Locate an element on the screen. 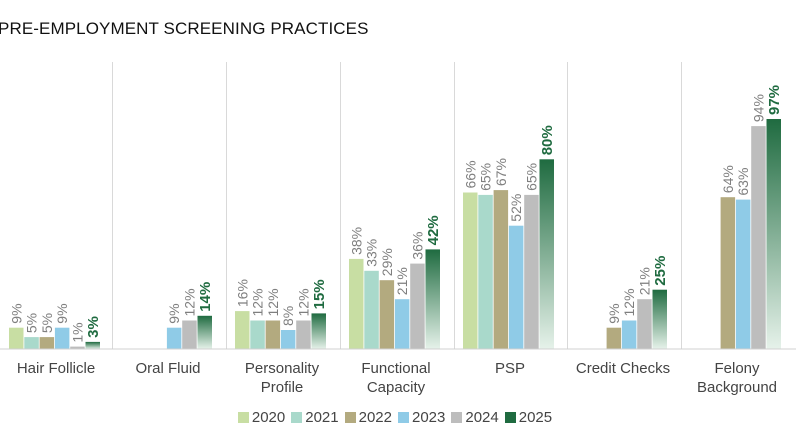 The width and height of the screenshot is (796, 448). value-label: 15% is located at coordinates (319, 294).